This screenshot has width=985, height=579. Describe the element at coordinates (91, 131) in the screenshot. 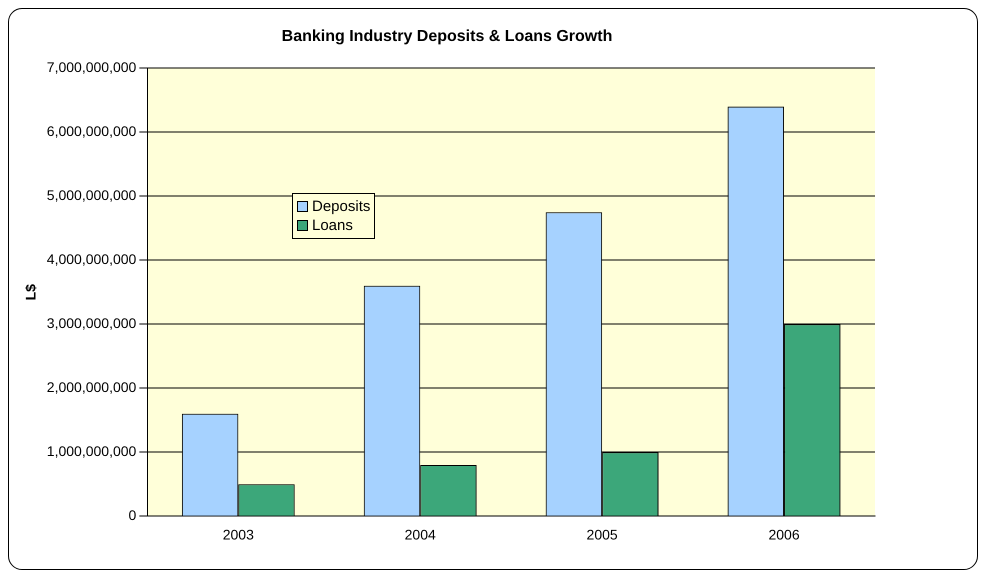

I see `y-tick-label: 6,000,000,000` at that location.